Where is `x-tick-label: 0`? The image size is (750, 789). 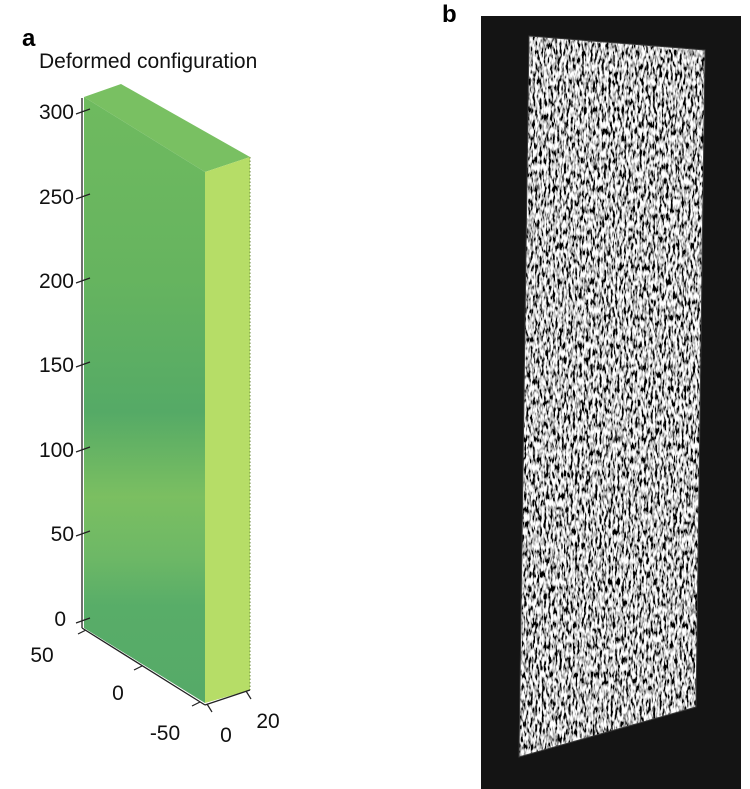
x-tick-label: 0 is located at coordinates (226, 735).